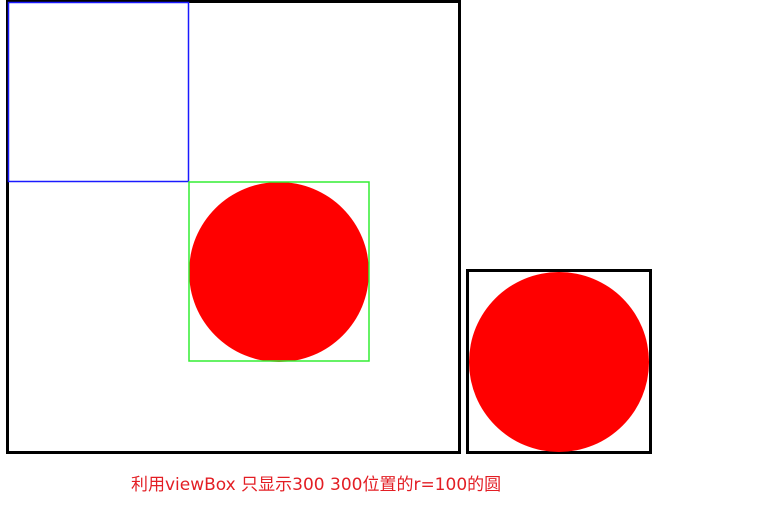  I want to click on viewbox-result-frame, so click(559, 361).